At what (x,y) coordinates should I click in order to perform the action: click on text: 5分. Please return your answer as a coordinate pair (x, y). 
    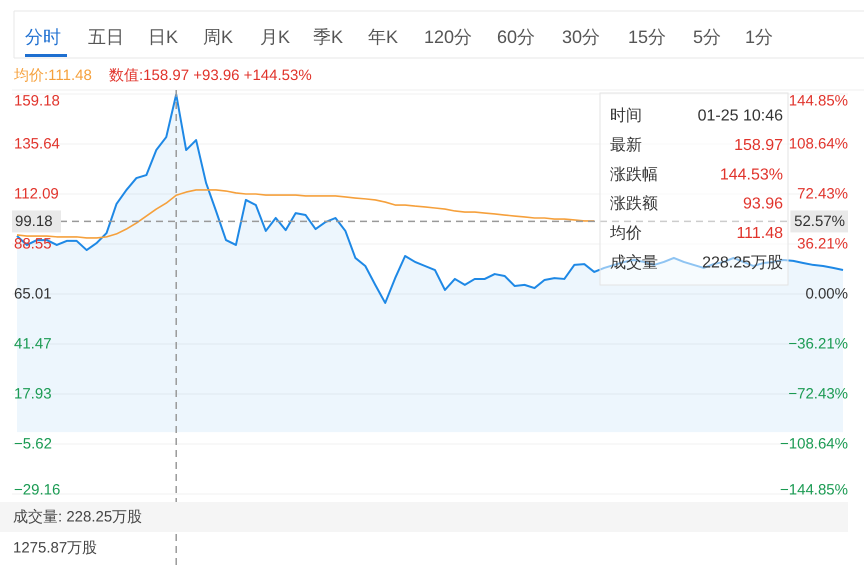
    Looking at the image, I should click on (707, 37).